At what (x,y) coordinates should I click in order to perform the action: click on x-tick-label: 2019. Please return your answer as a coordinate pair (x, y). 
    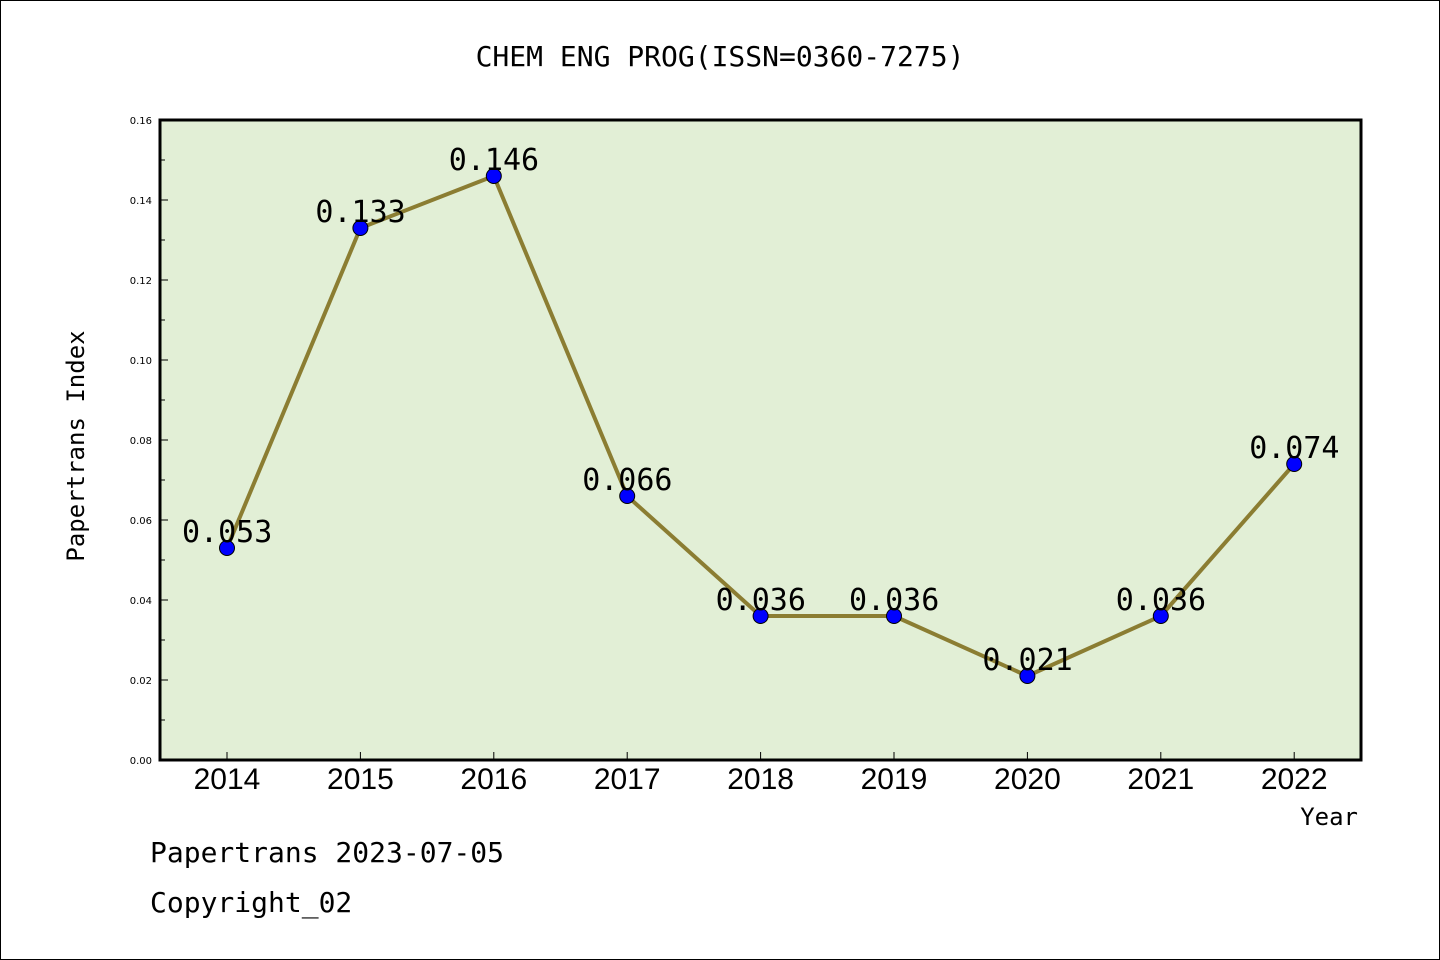
    Looking at the image, I should click on (894, 779).